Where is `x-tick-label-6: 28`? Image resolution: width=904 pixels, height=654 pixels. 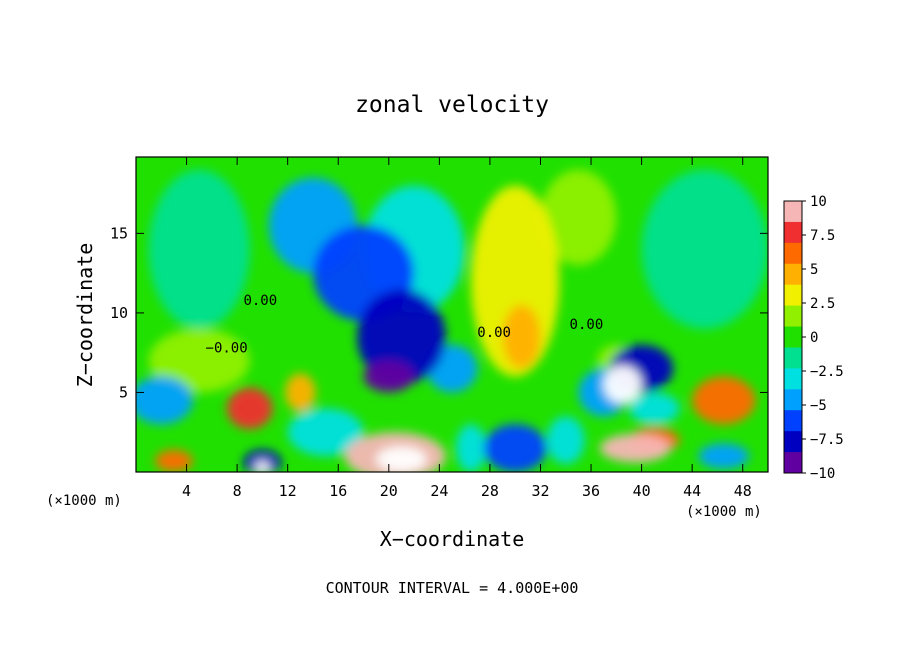 x-tick-label-6: 28 is located at coordinates (490, 491).